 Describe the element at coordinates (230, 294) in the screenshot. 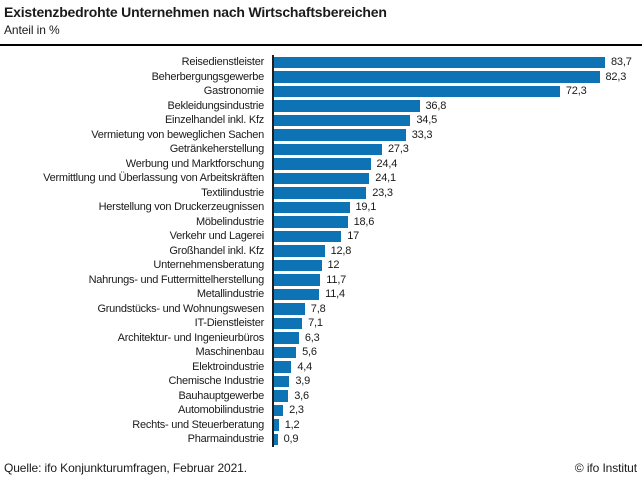

I see `category-label: Metallindustrie` at that location.